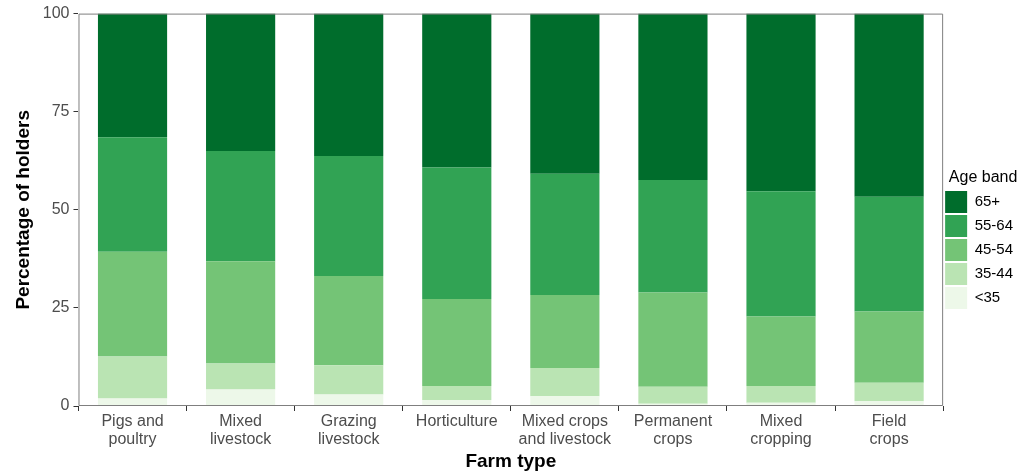  What do you see at coordinates (132, 429) in the screenshot?
I see `x-tick-label: Pigs and poultry` at bounding box center [132, 429].